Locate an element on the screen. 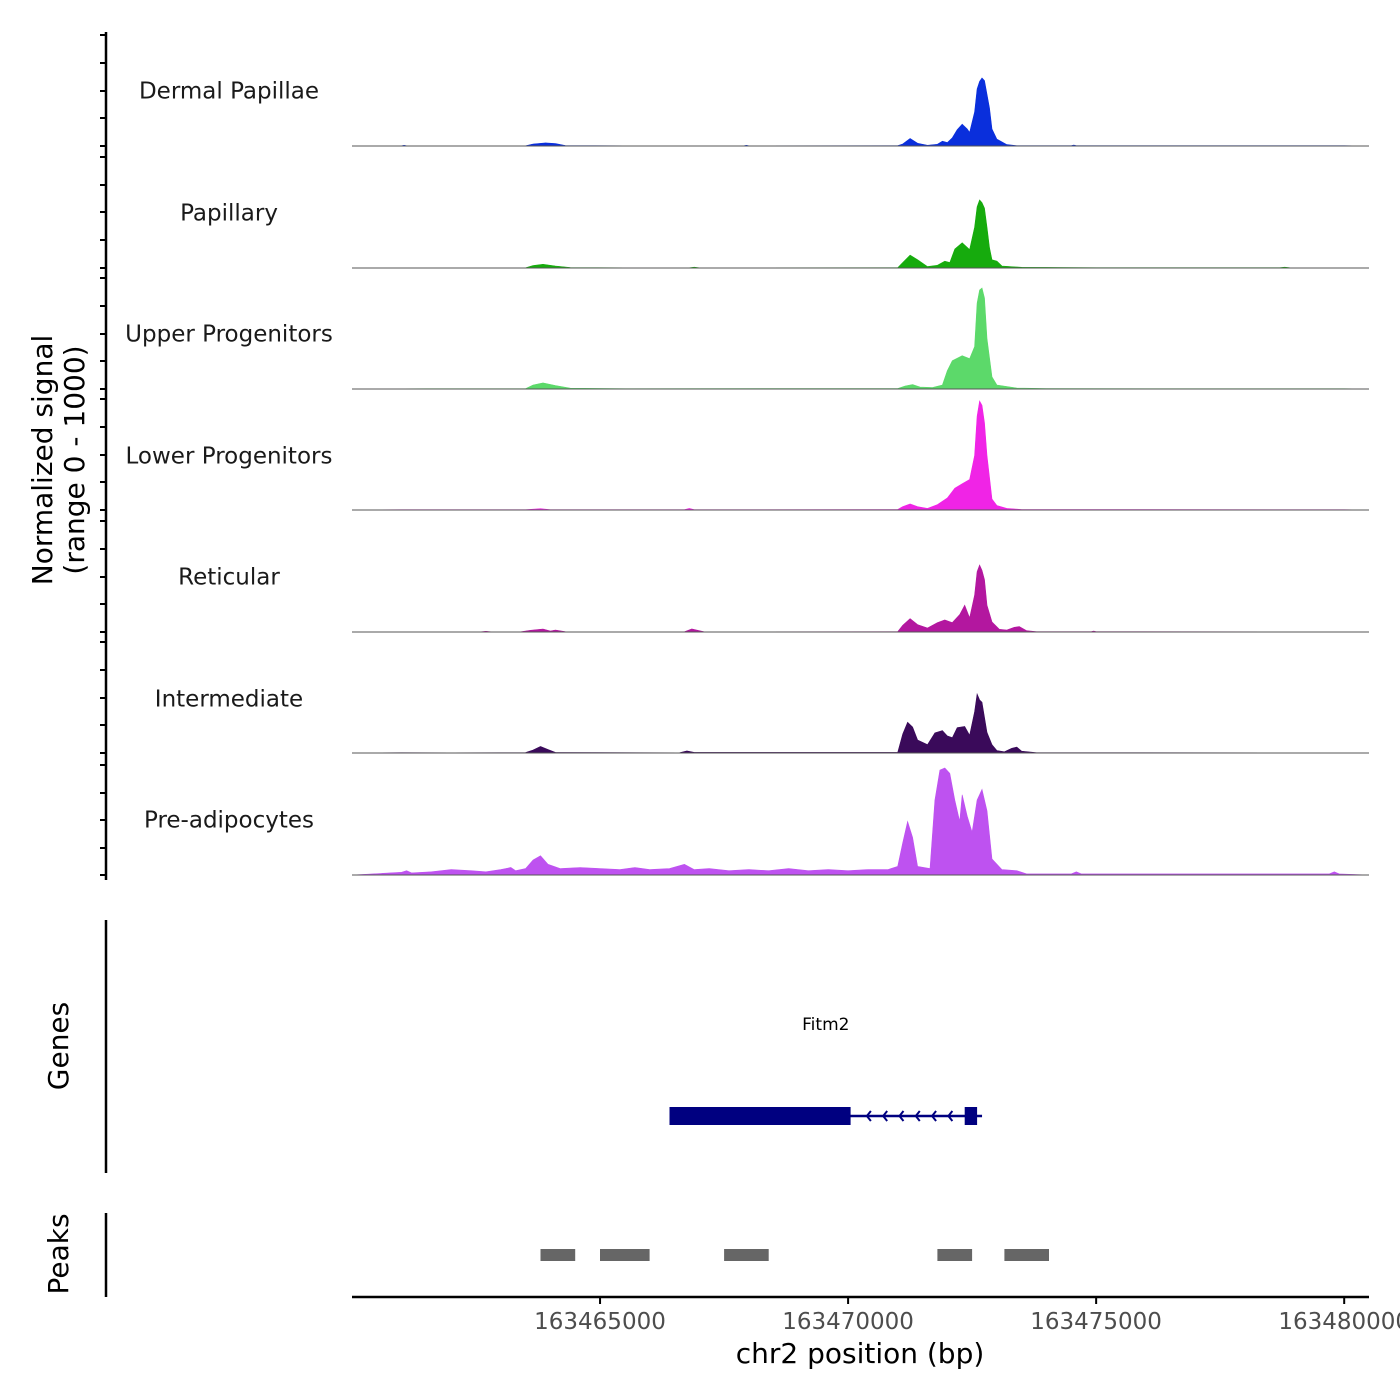 The height and width of the screenshot is (1400, 1400). x-tick-label-0: 163465000 is located at coordinates (600, 1322).